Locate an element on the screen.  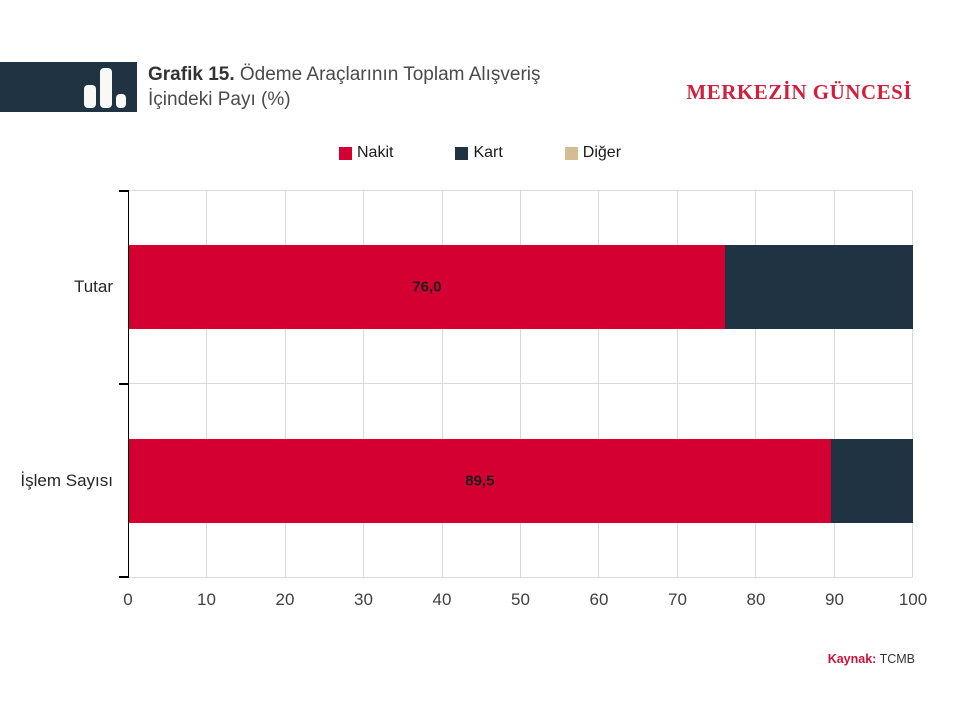
x-tick-label-90: 90 is located at coordinates (834, 599).